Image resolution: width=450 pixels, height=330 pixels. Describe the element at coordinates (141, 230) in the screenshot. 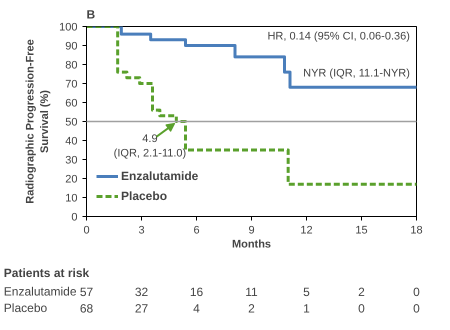

I see `x-tick-label: 3` at that location.